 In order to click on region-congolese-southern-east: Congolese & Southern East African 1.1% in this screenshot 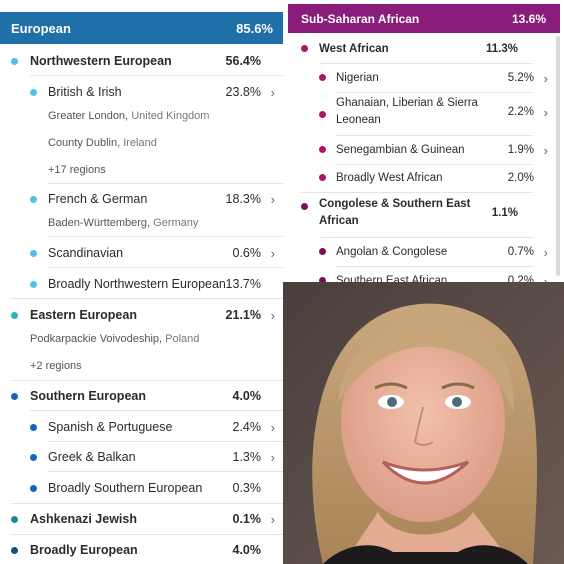, I will do `click(426, 215)`.